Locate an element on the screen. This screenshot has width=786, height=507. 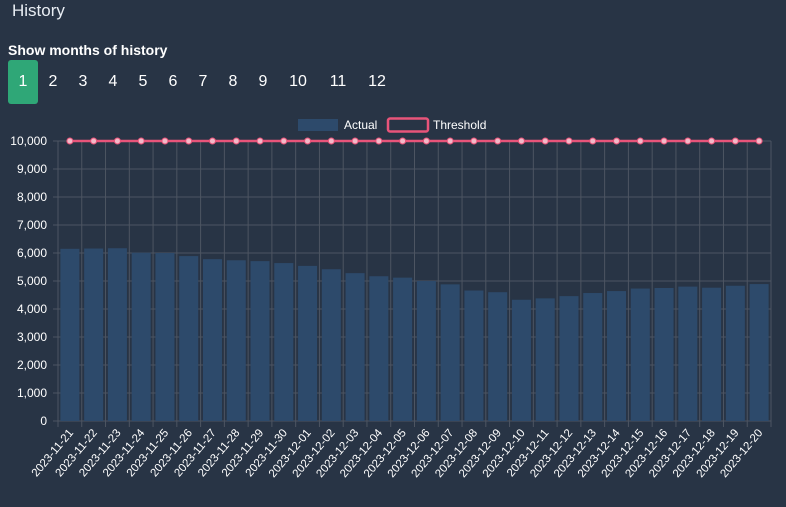
y-tick-label: 5,000 is located at coordinates (32, 281).